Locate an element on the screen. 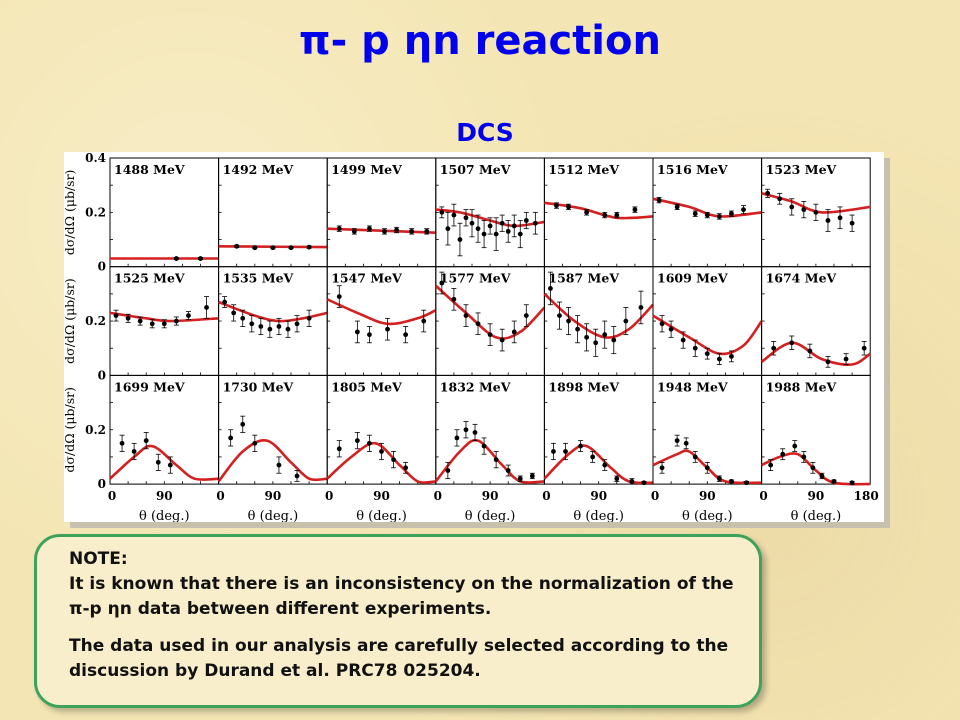 Image resolution: width=960 pixels, height=720 pixels. note-heading: NOTE: is located at coordinates (98, 559).